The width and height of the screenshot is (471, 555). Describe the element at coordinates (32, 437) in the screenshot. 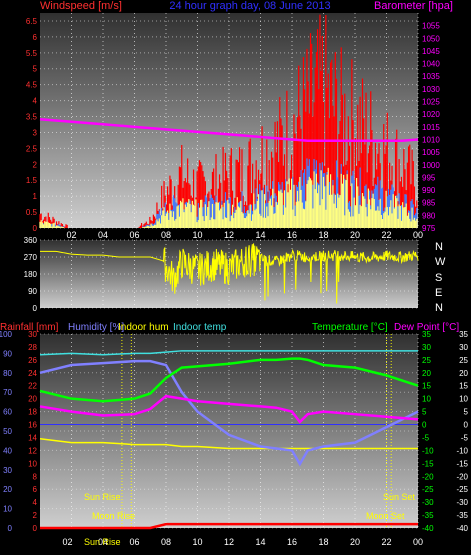

I see `rain-y-tick: 14` at that location.